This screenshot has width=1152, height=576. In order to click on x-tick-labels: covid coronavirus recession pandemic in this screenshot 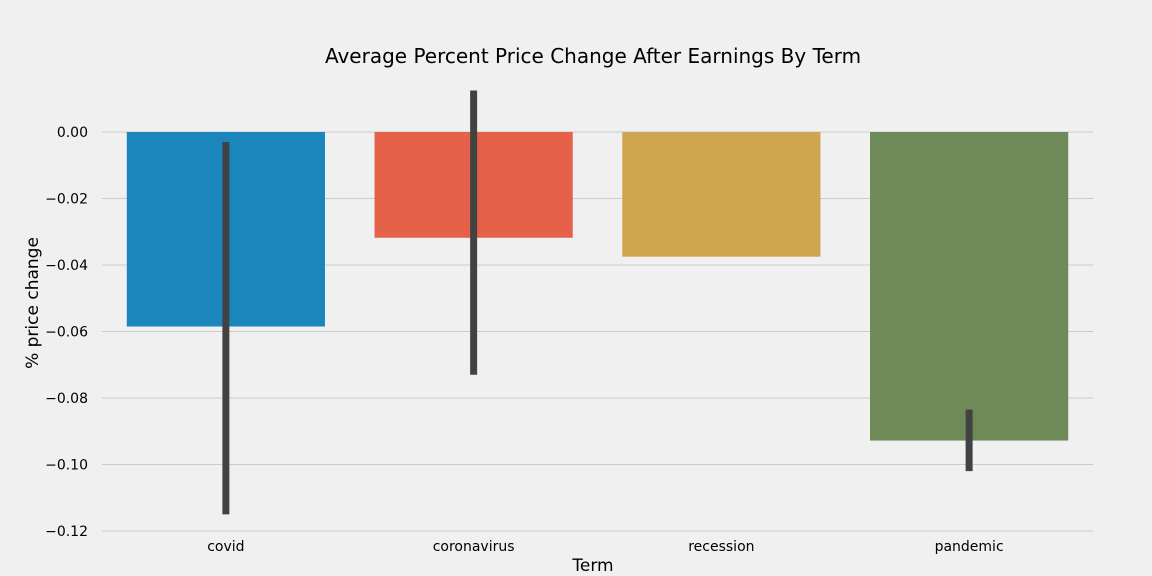, I will do `click(605, 547)`.